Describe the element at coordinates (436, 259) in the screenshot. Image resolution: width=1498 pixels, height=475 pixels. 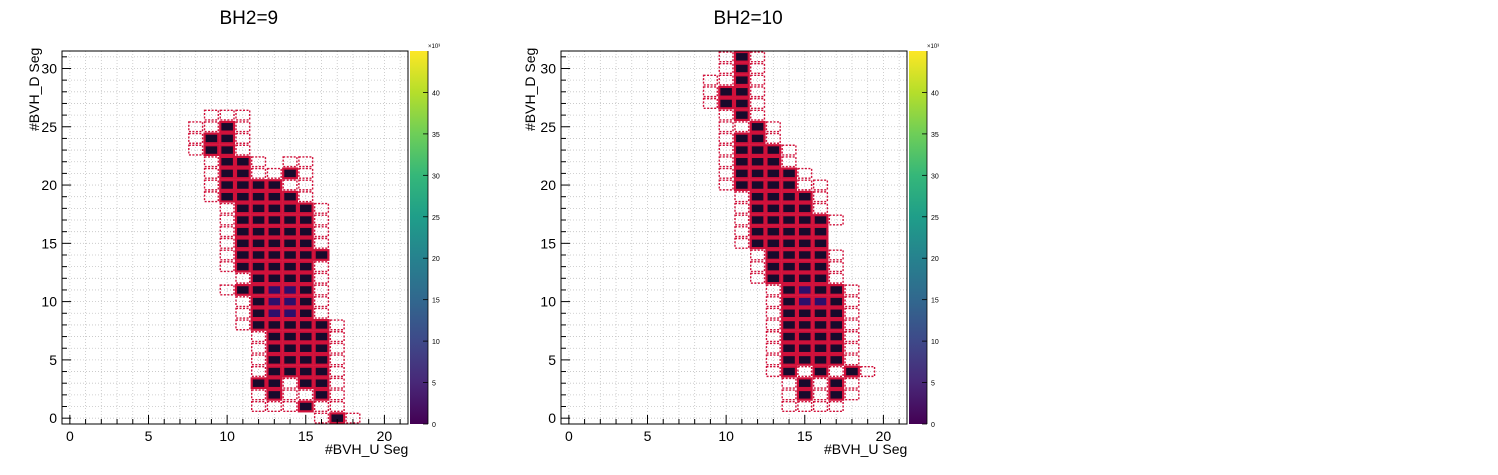
I see `color-bar-tick-label: 20` at that location.